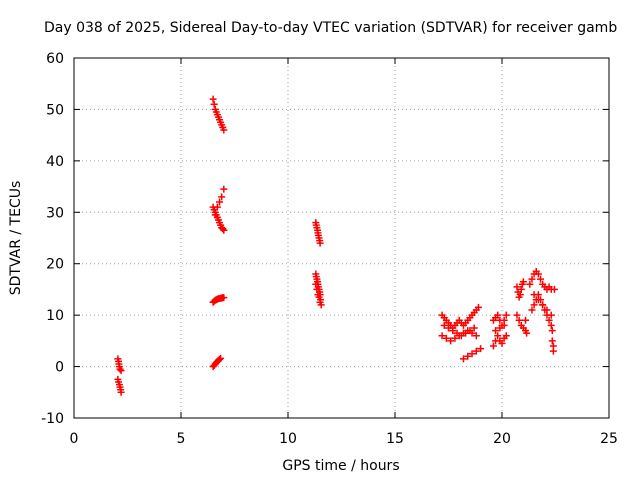  I want to click on y-tick-label: 10, so click(55, 316).